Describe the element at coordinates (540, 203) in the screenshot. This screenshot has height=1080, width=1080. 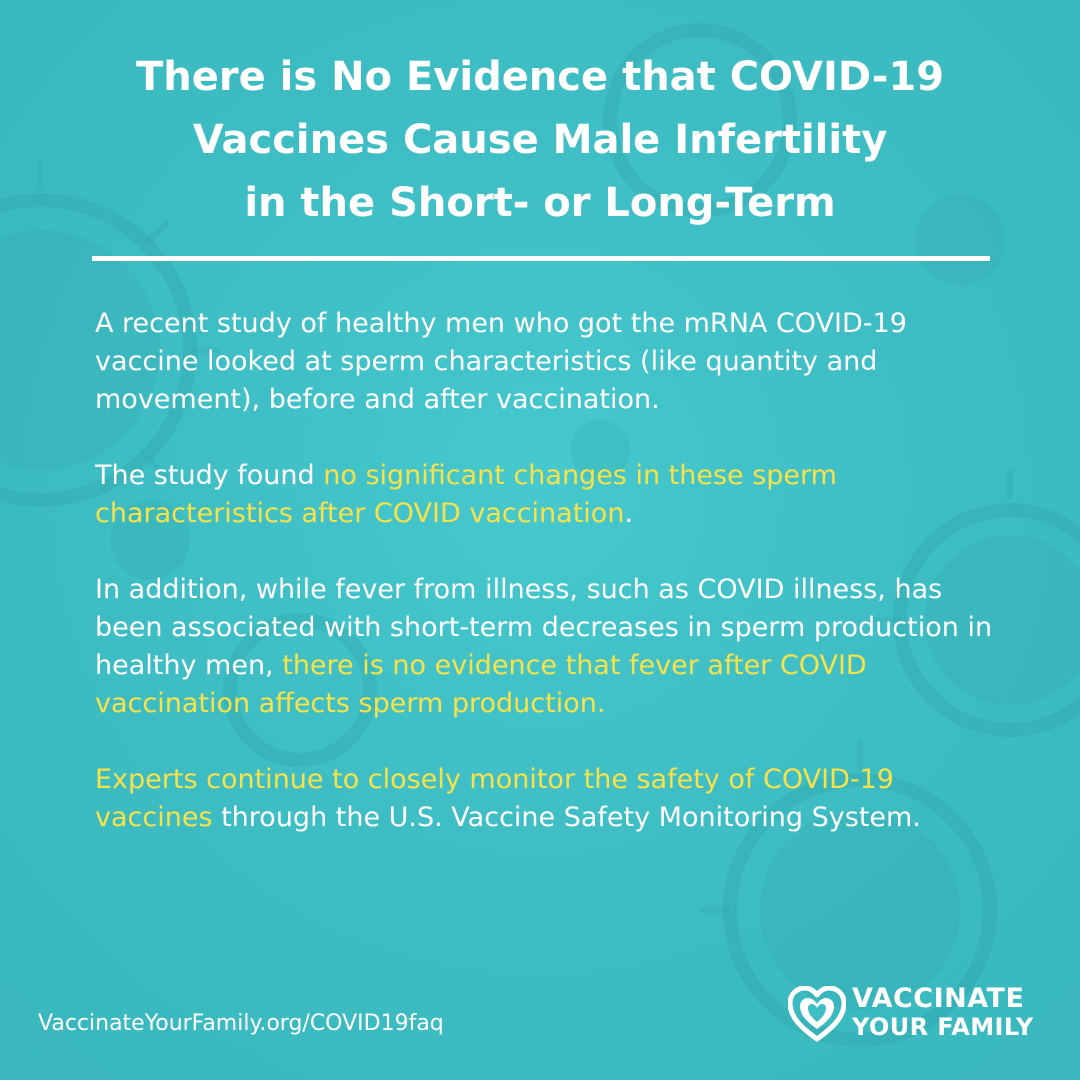
I see `headline-line-3: in the Short- or Long-Term` at that location.